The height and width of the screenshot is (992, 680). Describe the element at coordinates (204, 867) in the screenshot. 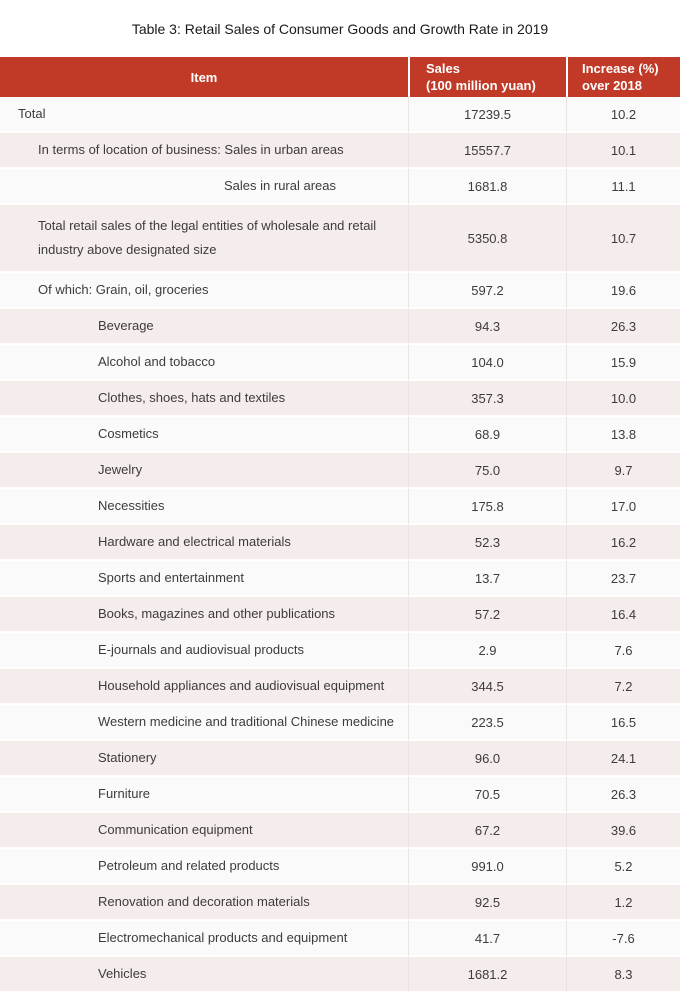

I see `item-cell: Petroleum and related products` at that location.